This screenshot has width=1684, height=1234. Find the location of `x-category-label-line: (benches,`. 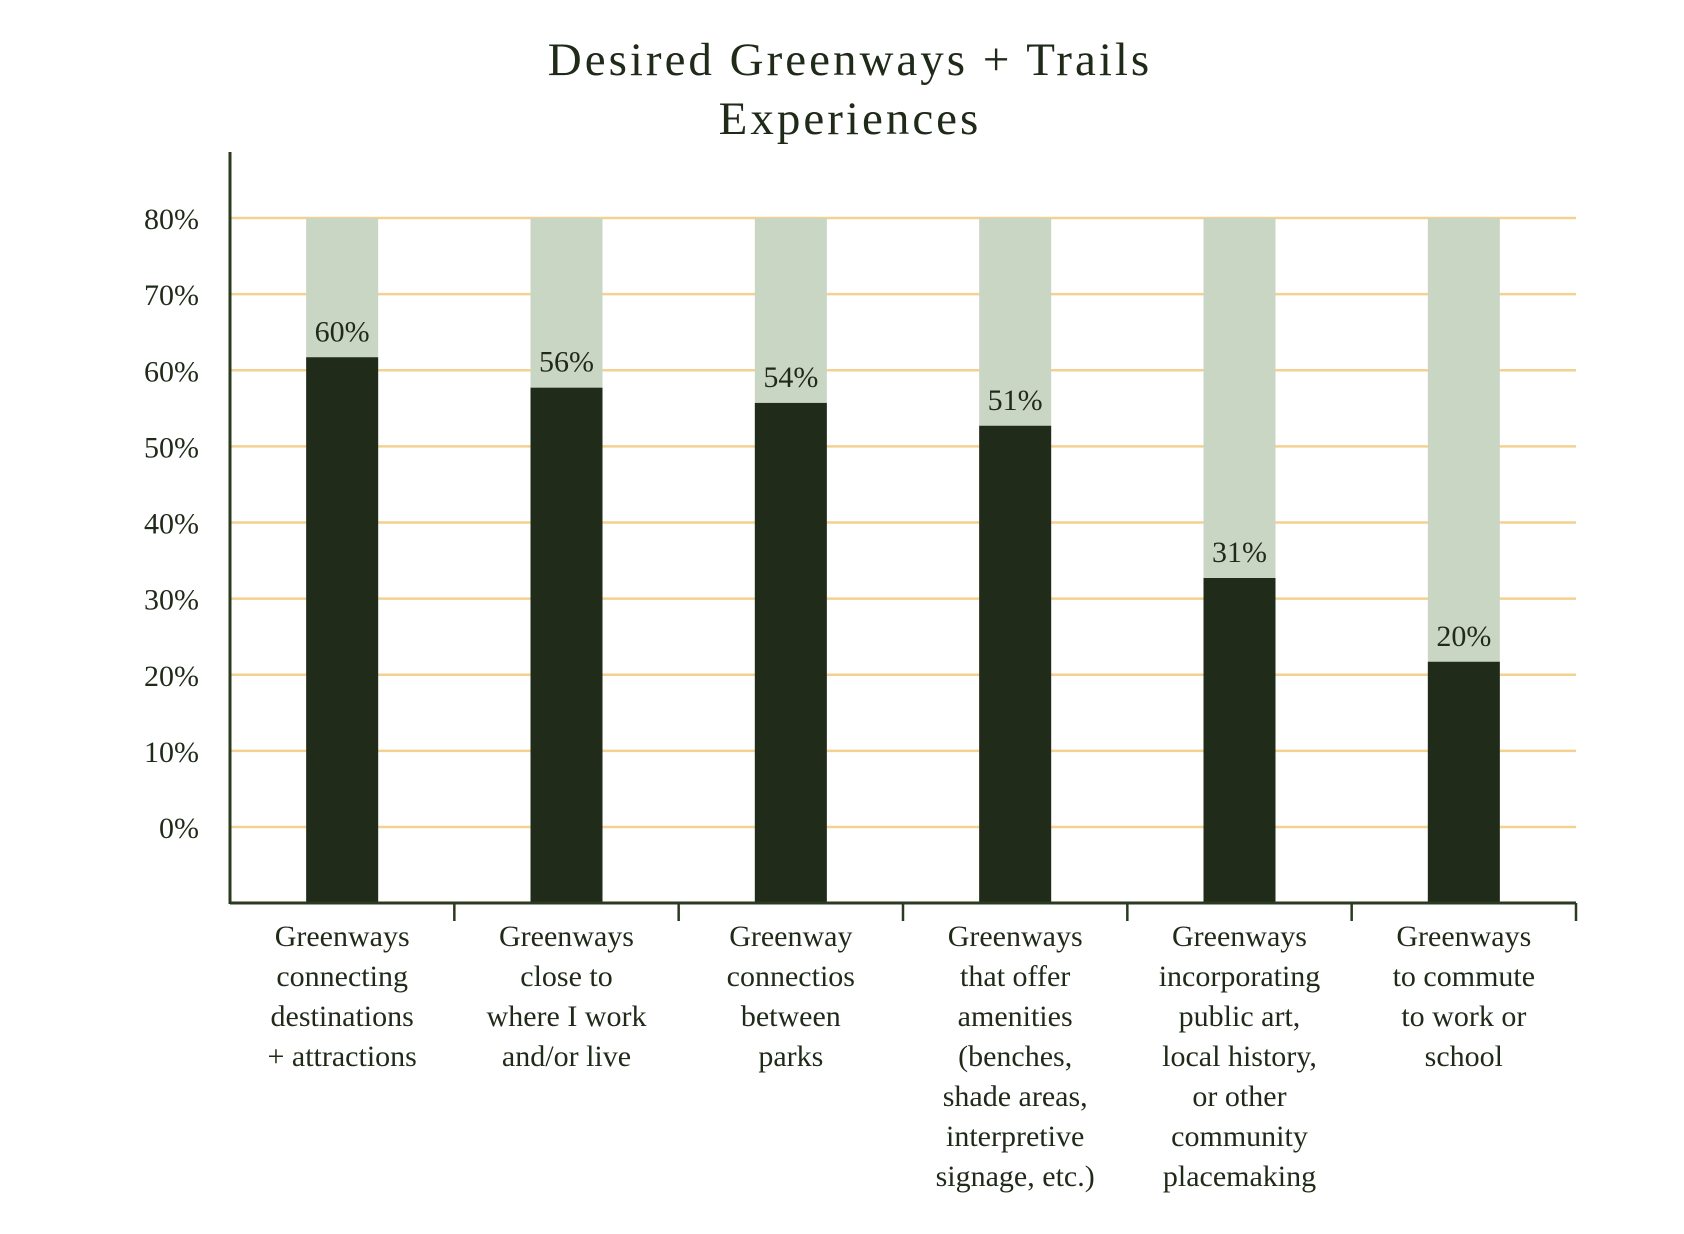

x-category-label-line: (benches, is located at coordinates (1015, 1056).